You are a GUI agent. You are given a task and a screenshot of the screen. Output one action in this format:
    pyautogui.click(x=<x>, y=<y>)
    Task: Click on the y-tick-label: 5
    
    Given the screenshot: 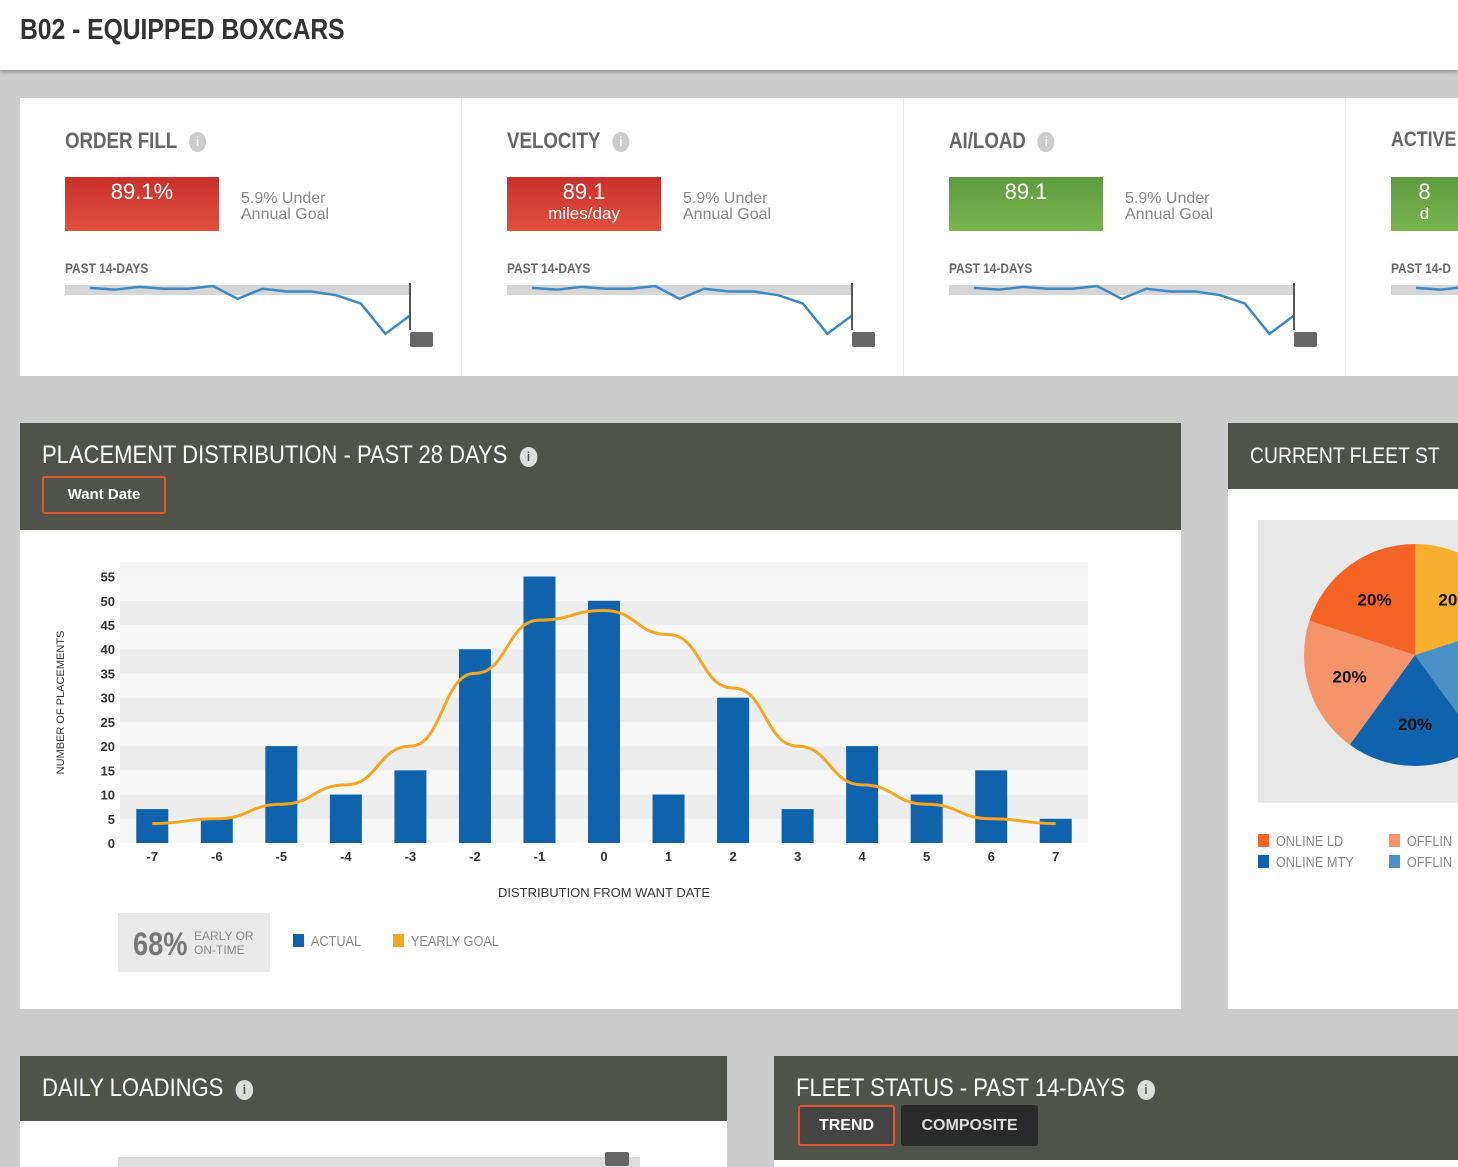 What is the action you would take?
    pyautogui.click(x=111, y=819)
    